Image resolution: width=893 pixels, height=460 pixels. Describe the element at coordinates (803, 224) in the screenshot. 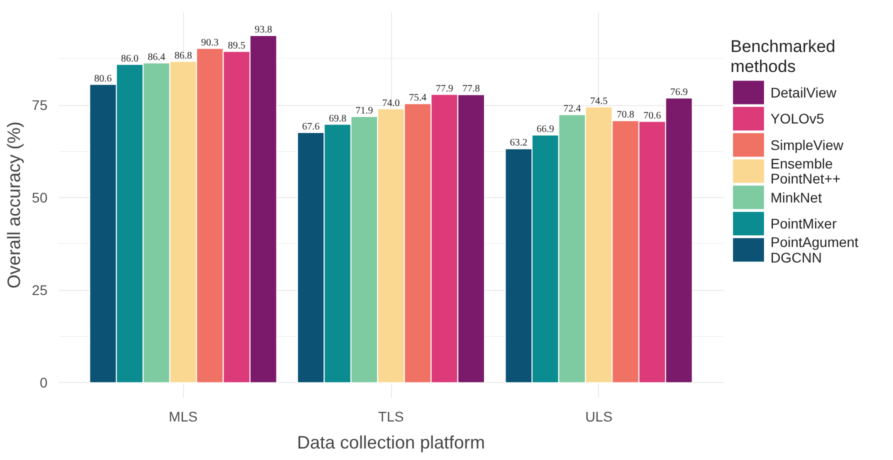

I see `legend-label: PointMixer` at that location.